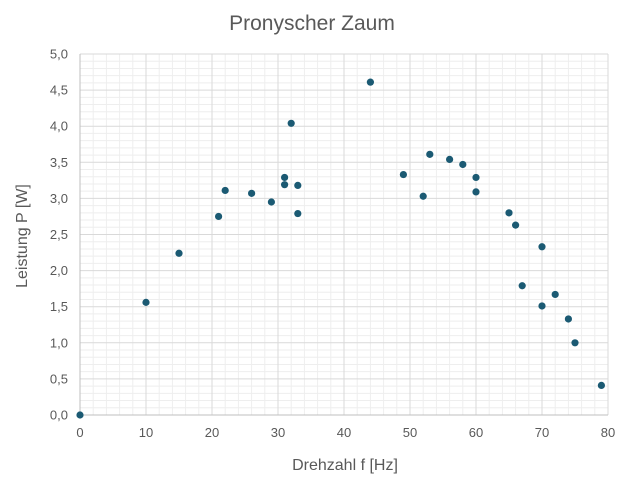 The height and width of the screenshot is (481, 625). I want to click on x-axis-ticks: 0 10 20 30 40 50 60 70 80, so click(345, 432).